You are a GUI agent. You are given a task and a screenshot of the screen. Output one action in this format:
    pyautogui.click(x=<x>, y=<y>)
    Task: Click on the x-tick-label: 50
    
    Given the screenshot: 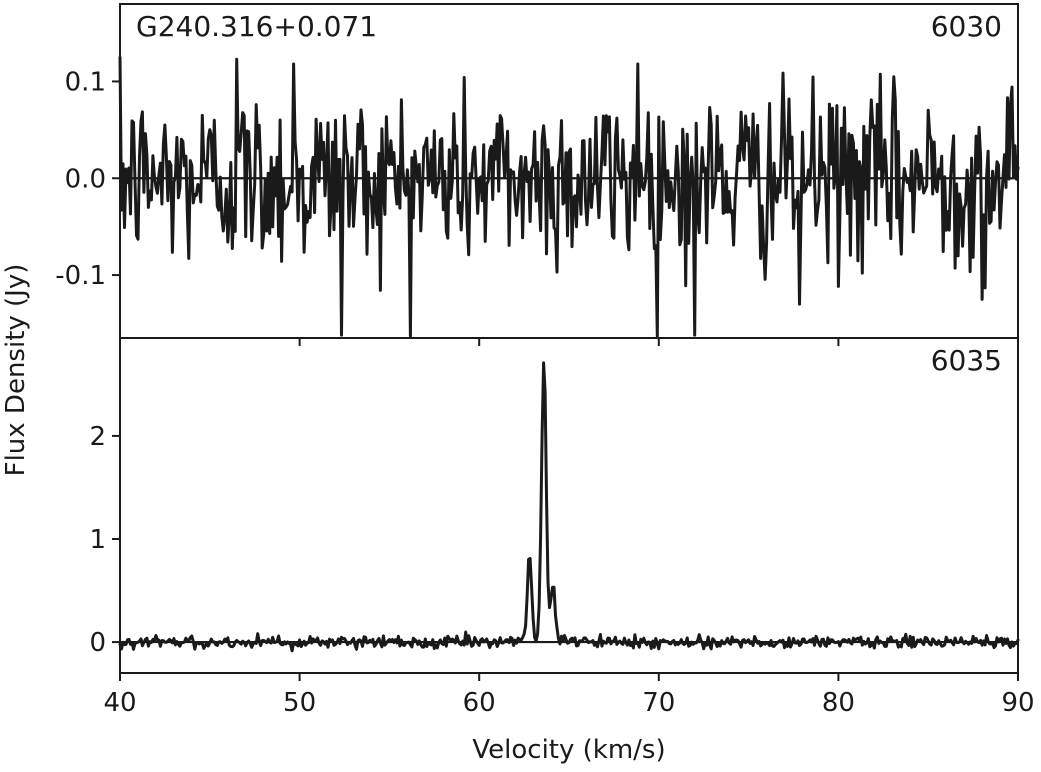 What is the action you would take?
    pyautogui.click(x=299, y=703)
    